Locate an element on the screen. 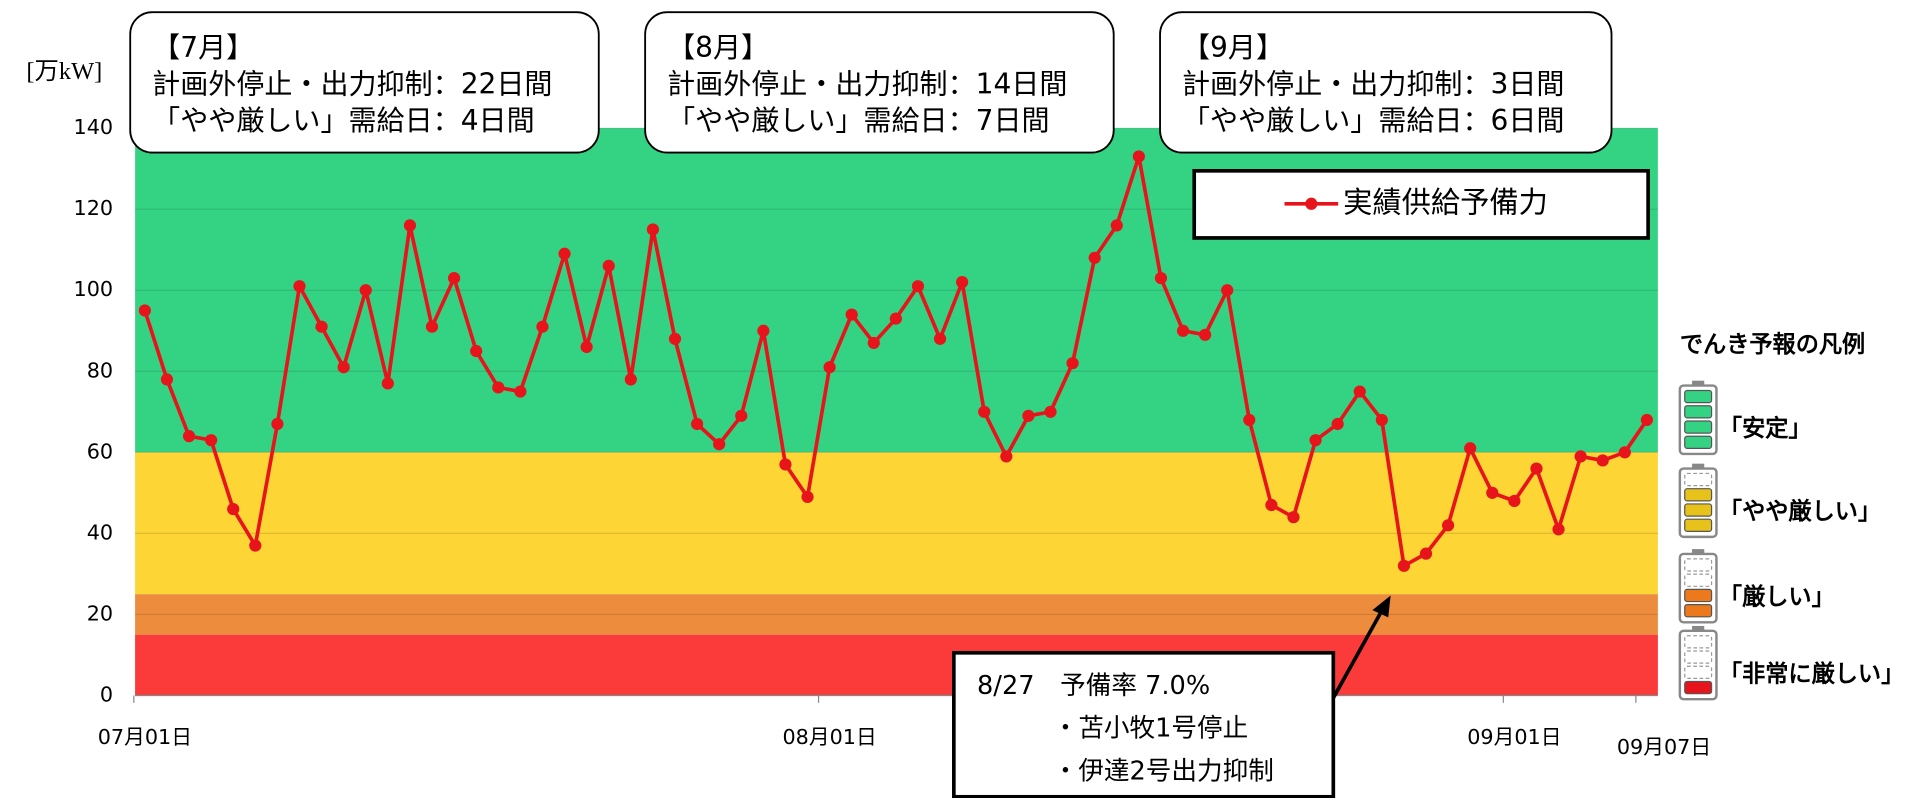 The image size is (1915, 802). y-tick-label: 0 is located at coordinates (106, 695).